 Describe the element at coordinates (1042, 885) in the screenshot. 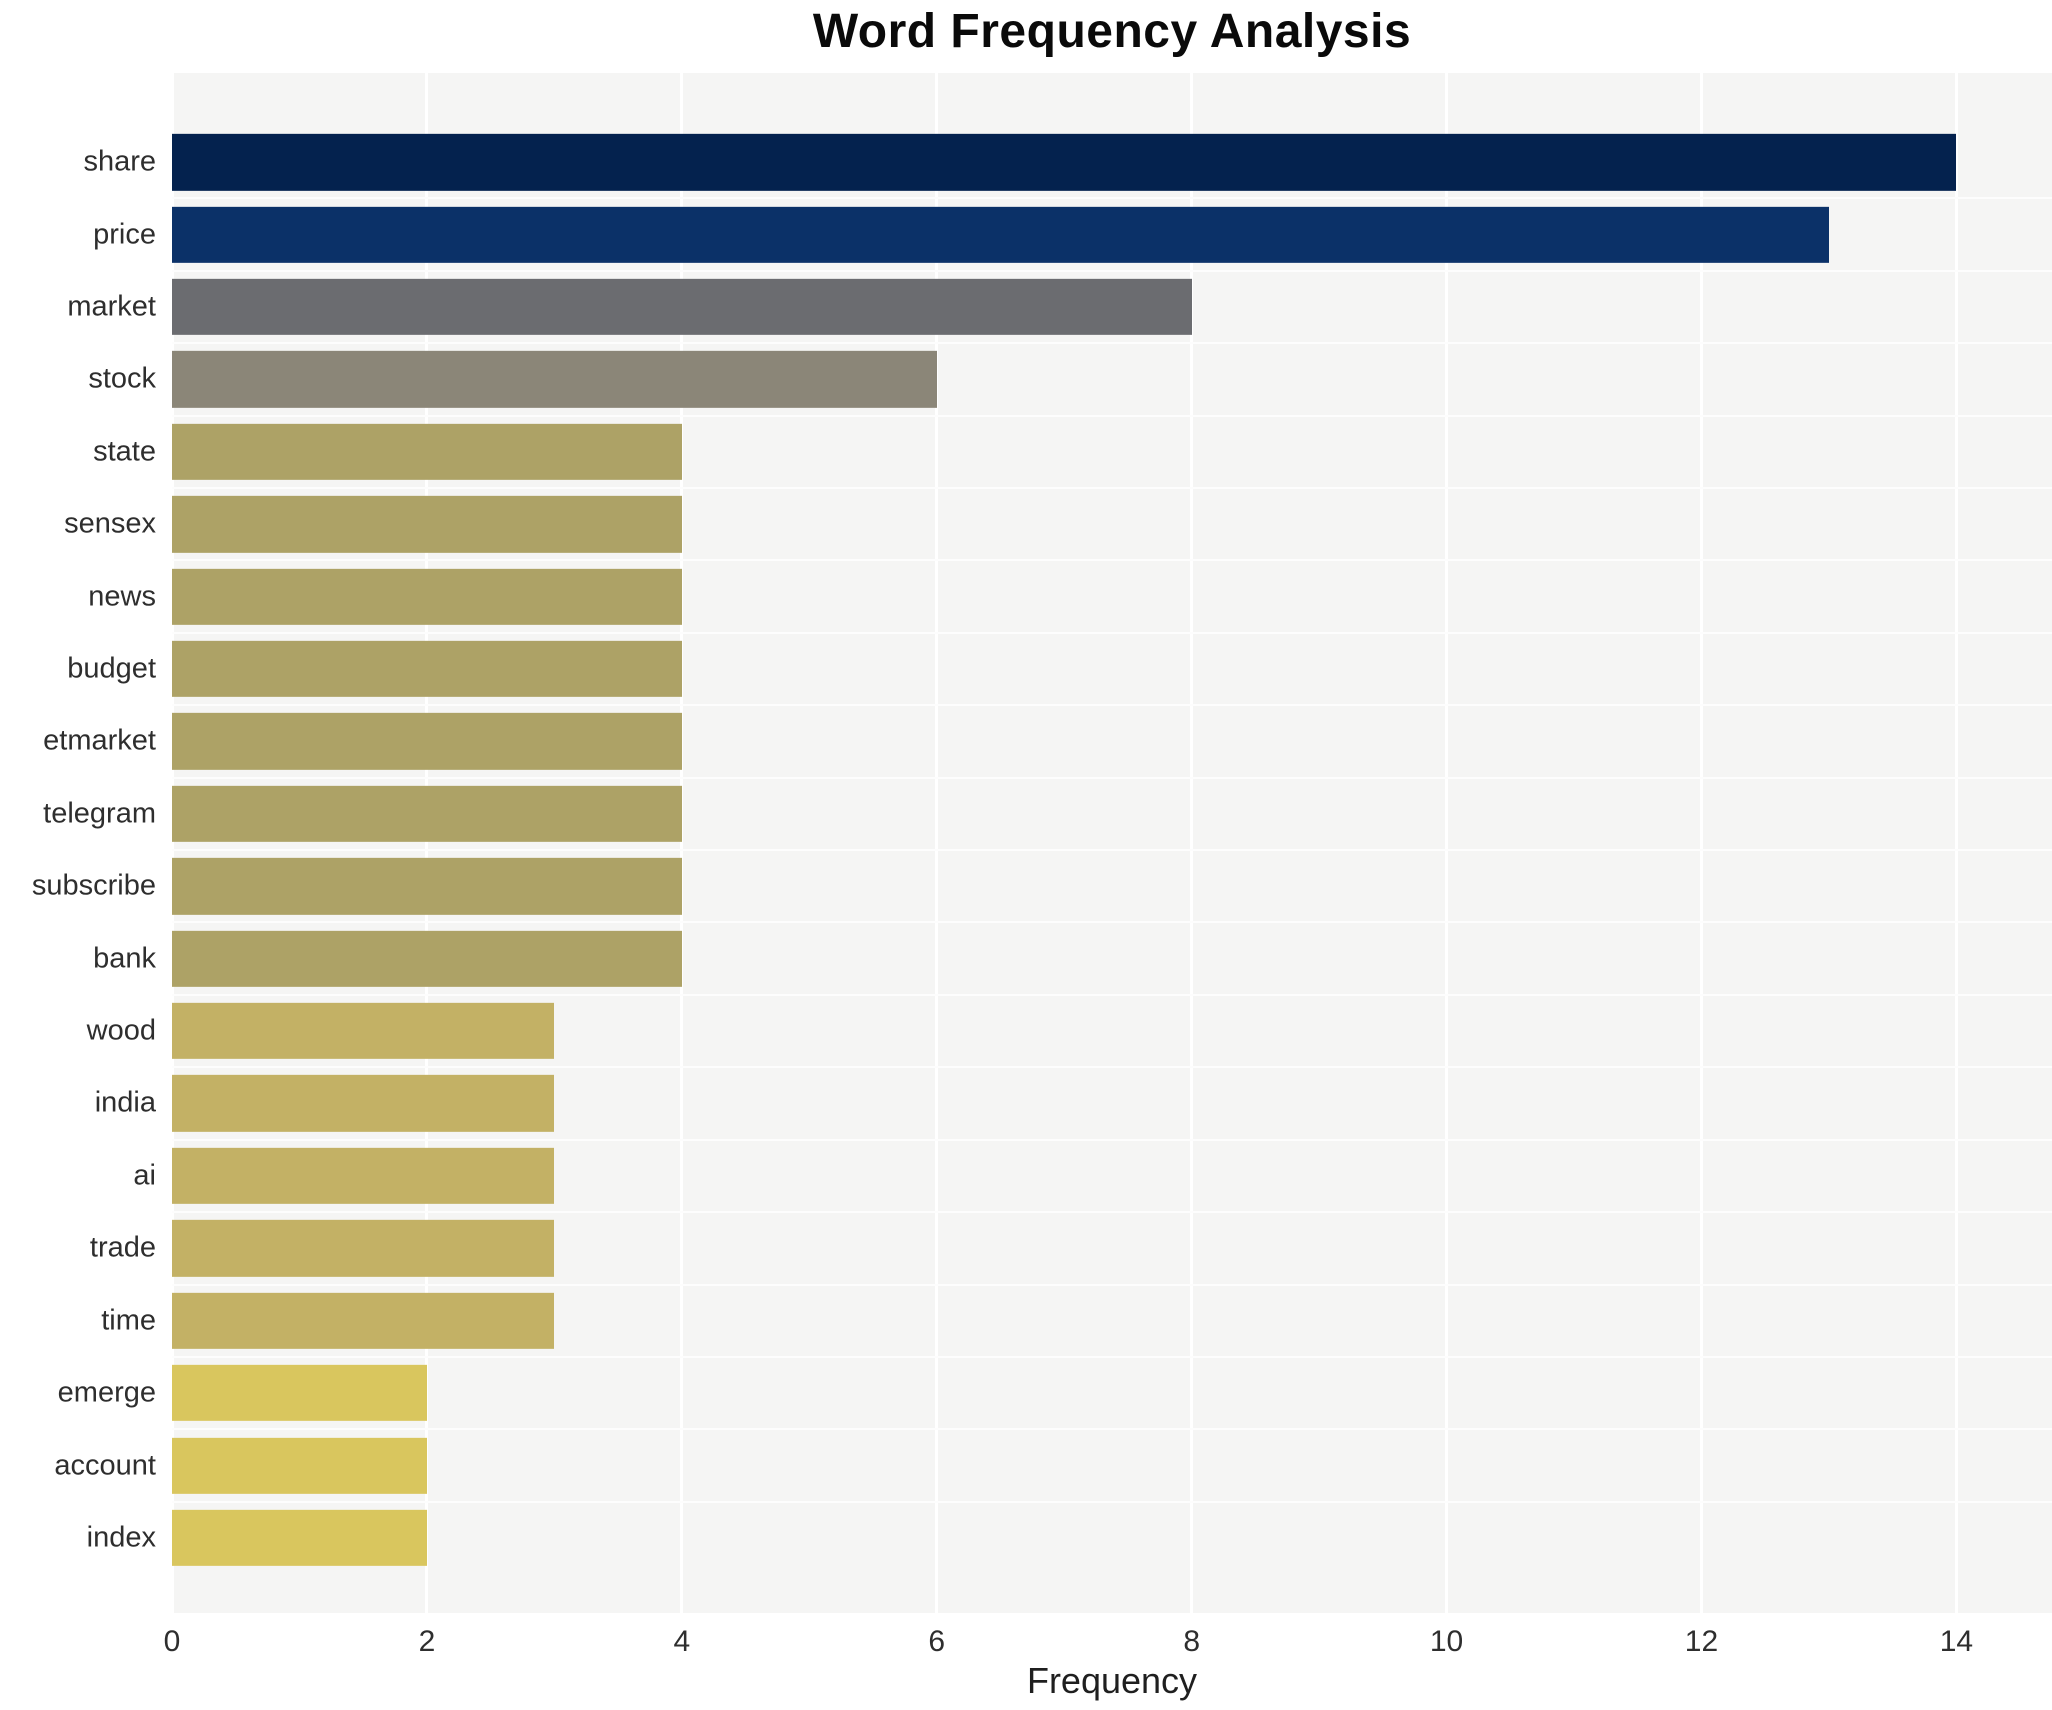

I see `bar-row: subscribe` at that location.